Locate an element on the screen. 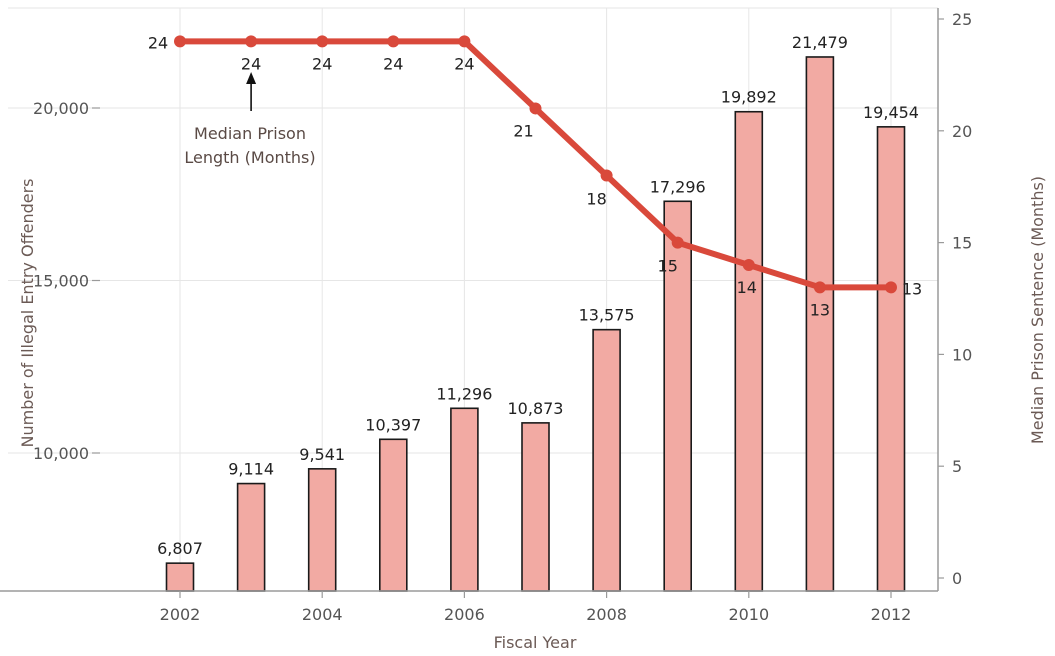 Image resolution: width=1055 pixels, height=656 pixels. line-point-2009 is located at coordinates (677, 242).